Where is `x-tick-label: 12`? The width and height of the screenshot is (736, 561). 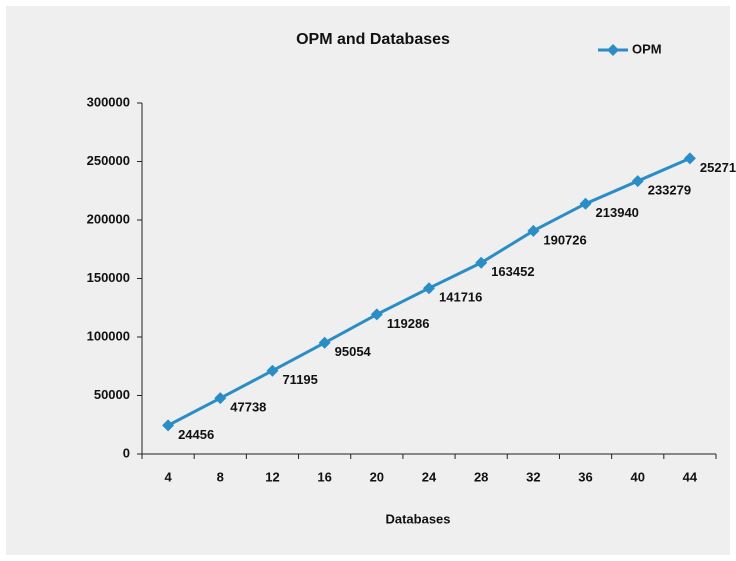
x-tick-label: 12 is located at coordinates (272, 476).